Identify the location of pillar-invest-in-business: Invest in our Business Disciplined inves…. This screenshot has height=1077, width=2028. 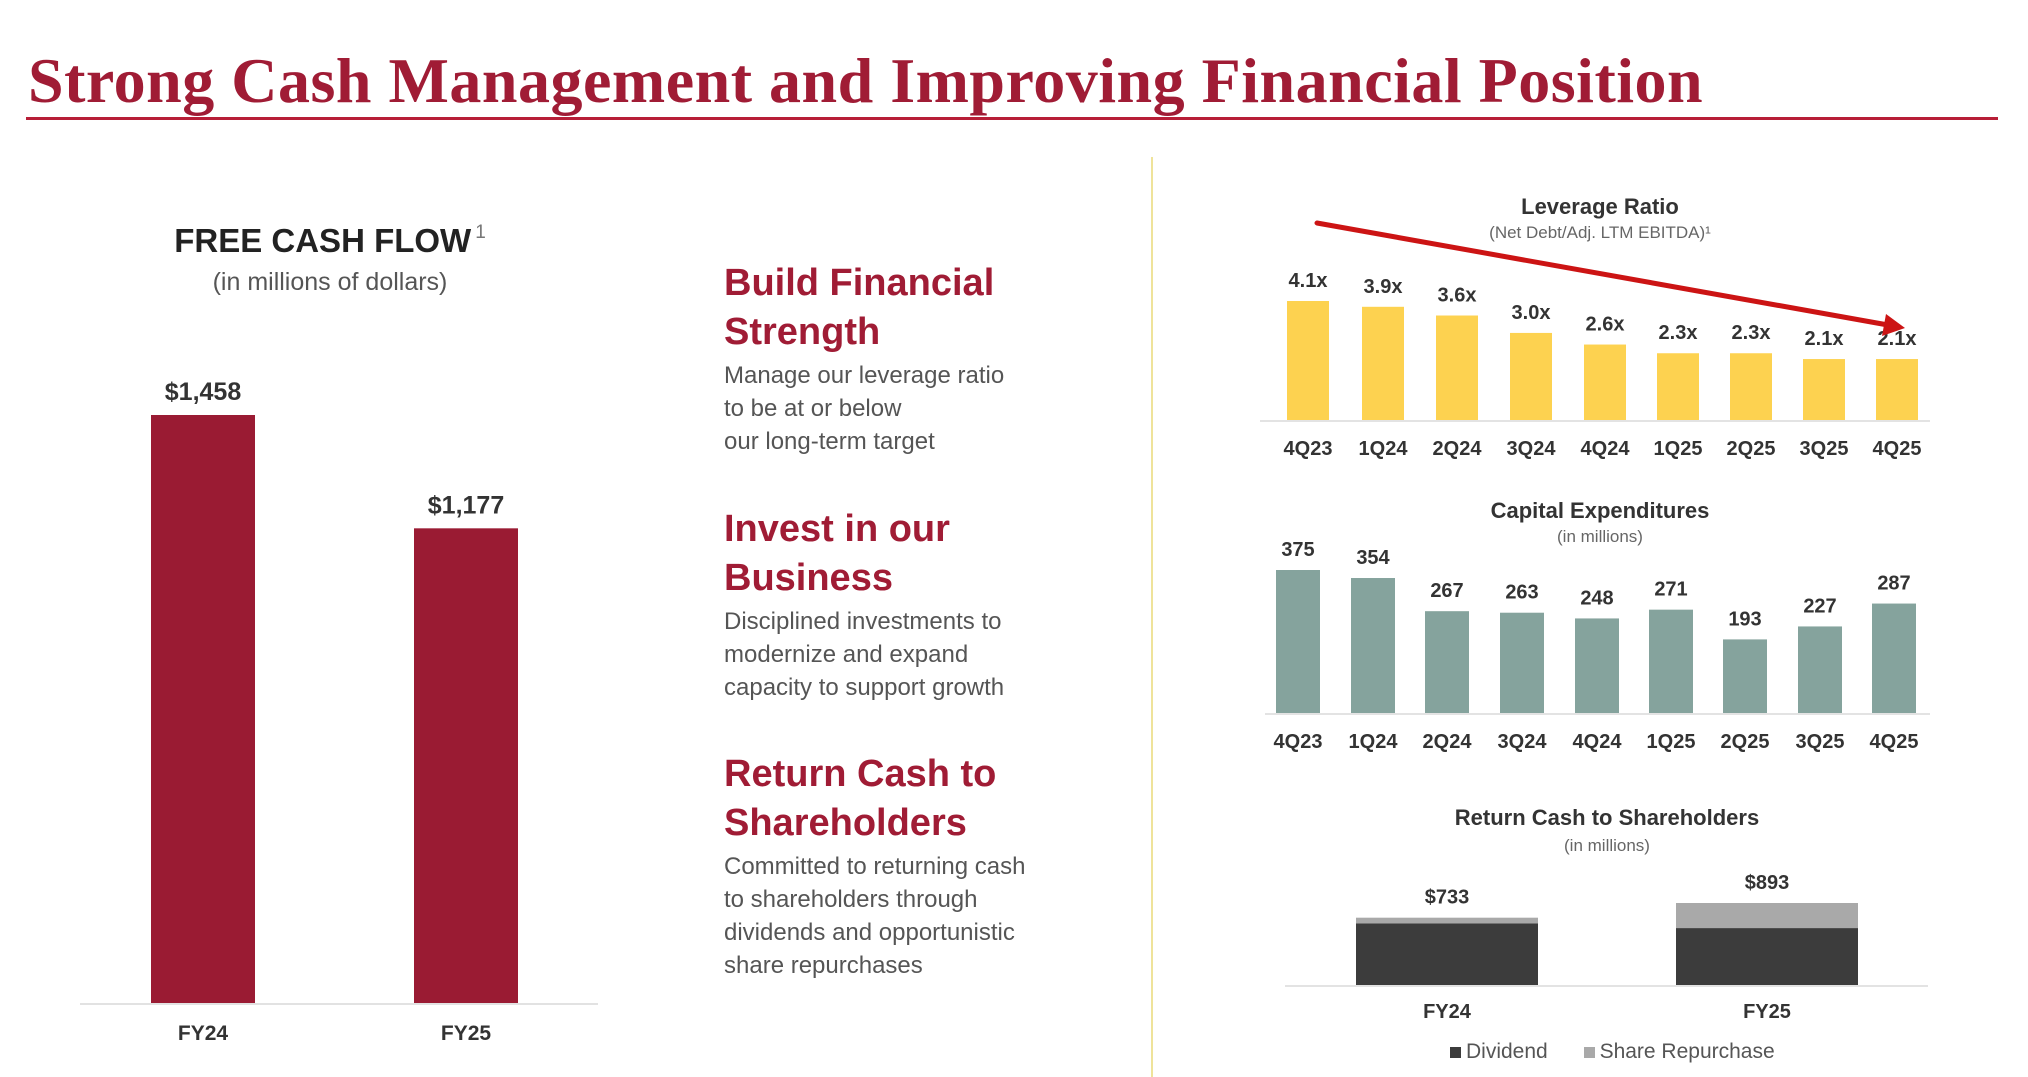
(924, 604).